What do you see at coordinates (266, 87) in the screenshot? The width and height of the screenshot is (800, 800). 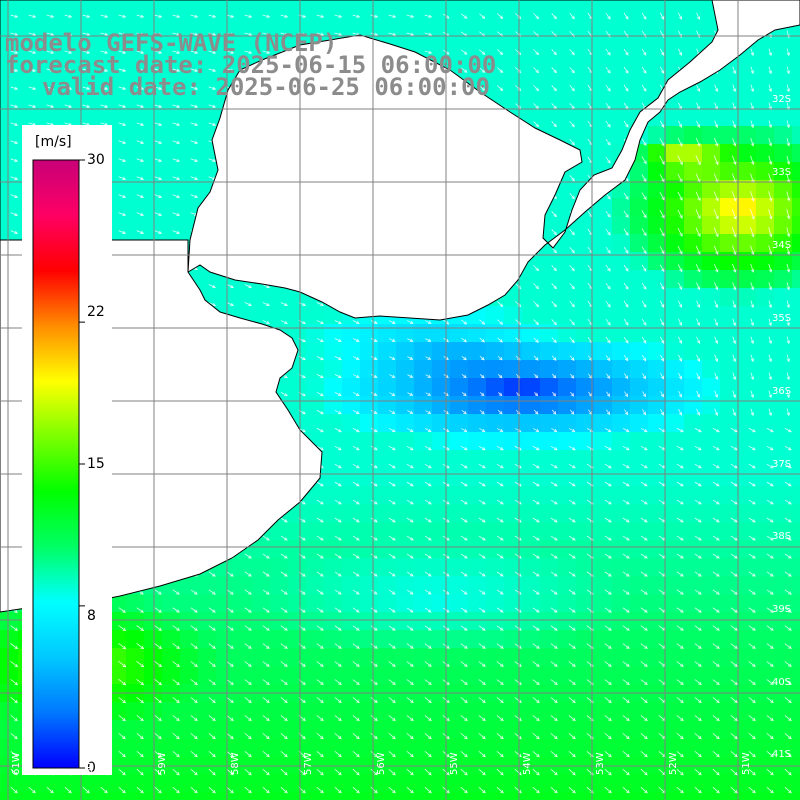 I see `valid-date: valid date: 2025-06-25 06:00:00` at bounding box center [266, 87].